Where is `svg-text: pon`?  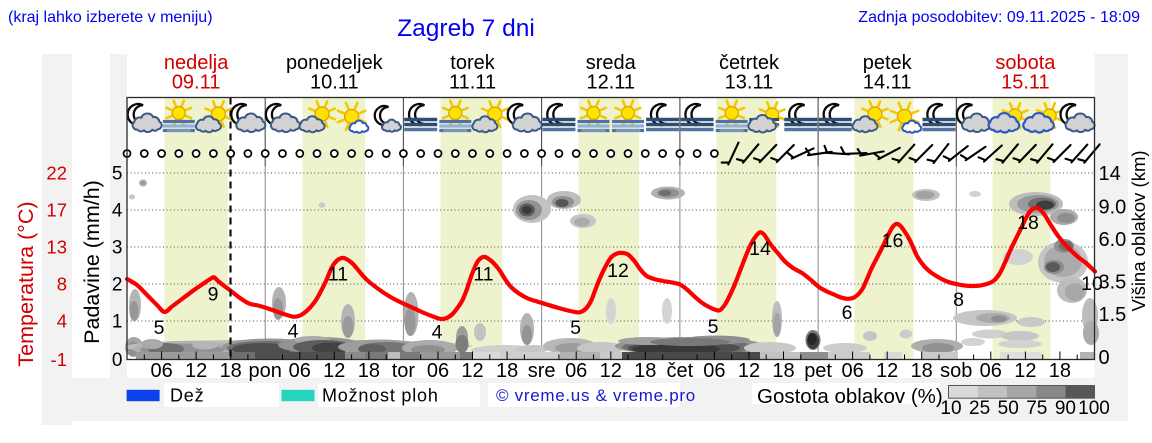
svg-text: pon is located at coordinates (265, 371).